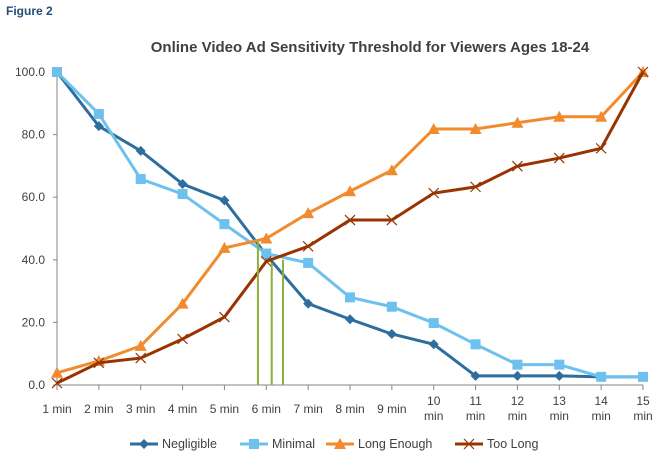 The width and height of the screenshot is (665, 466). What do you see at coordinates (189, 444) in the screenshot?
I see `legend-label: Negligible` at bounding box center [189, 444].